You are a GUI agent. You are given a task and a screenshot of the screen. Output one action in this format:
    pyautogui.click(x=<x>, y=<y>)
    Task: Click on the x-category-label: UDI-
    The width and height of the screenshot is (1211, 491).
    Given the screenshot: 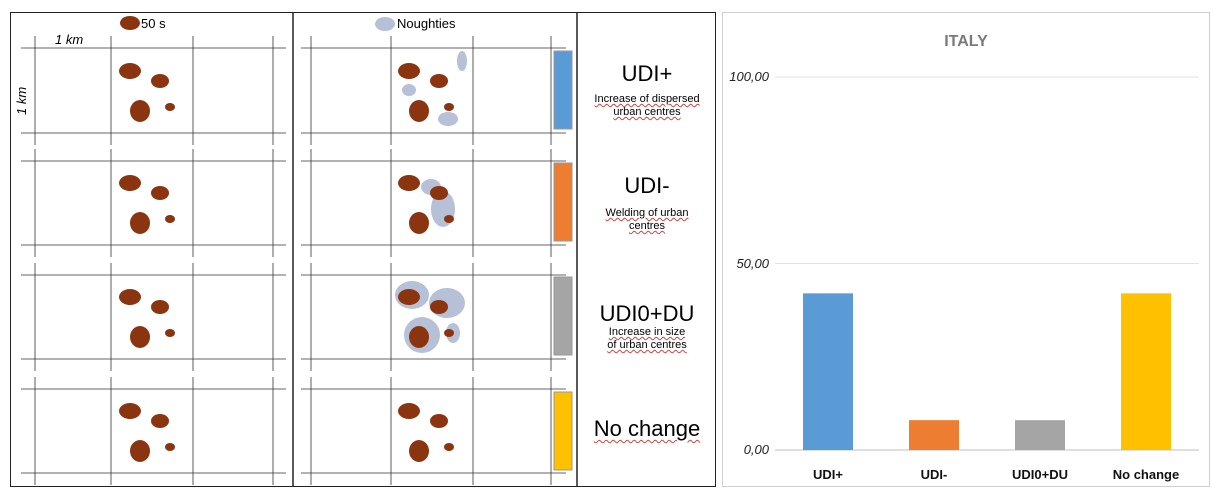 What is the action you would take?
    pyautogui.click(x=934, y=474)
    